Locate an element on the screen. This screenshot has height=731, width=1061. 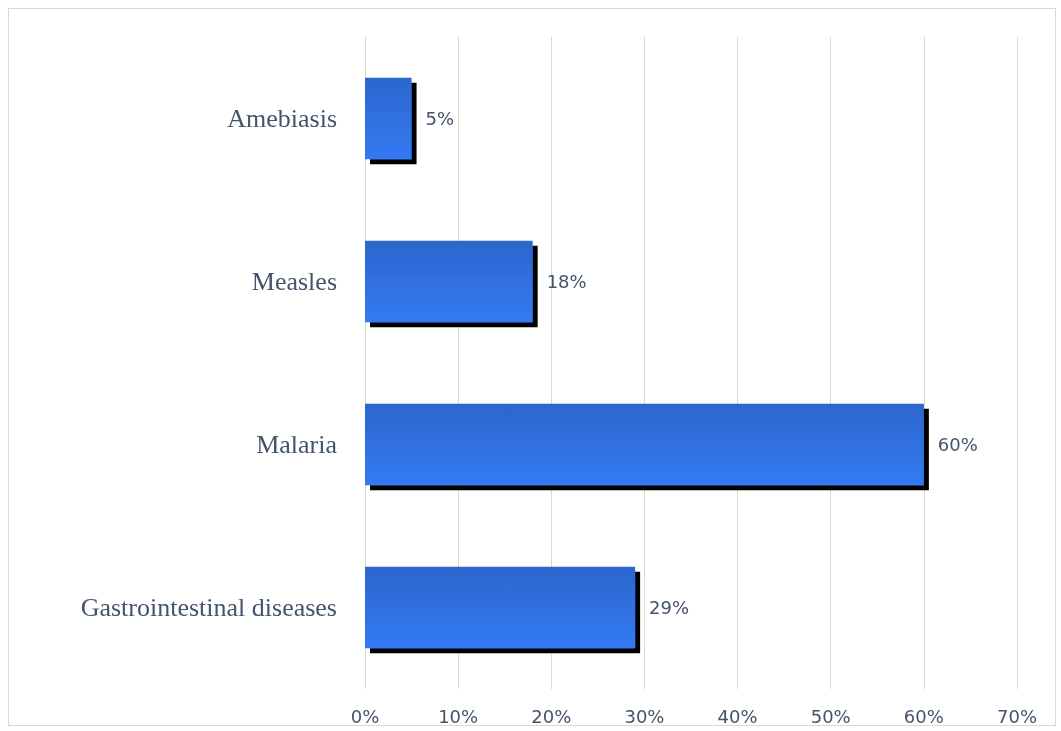
data-label: 5% is located at coordinates (440, 118).